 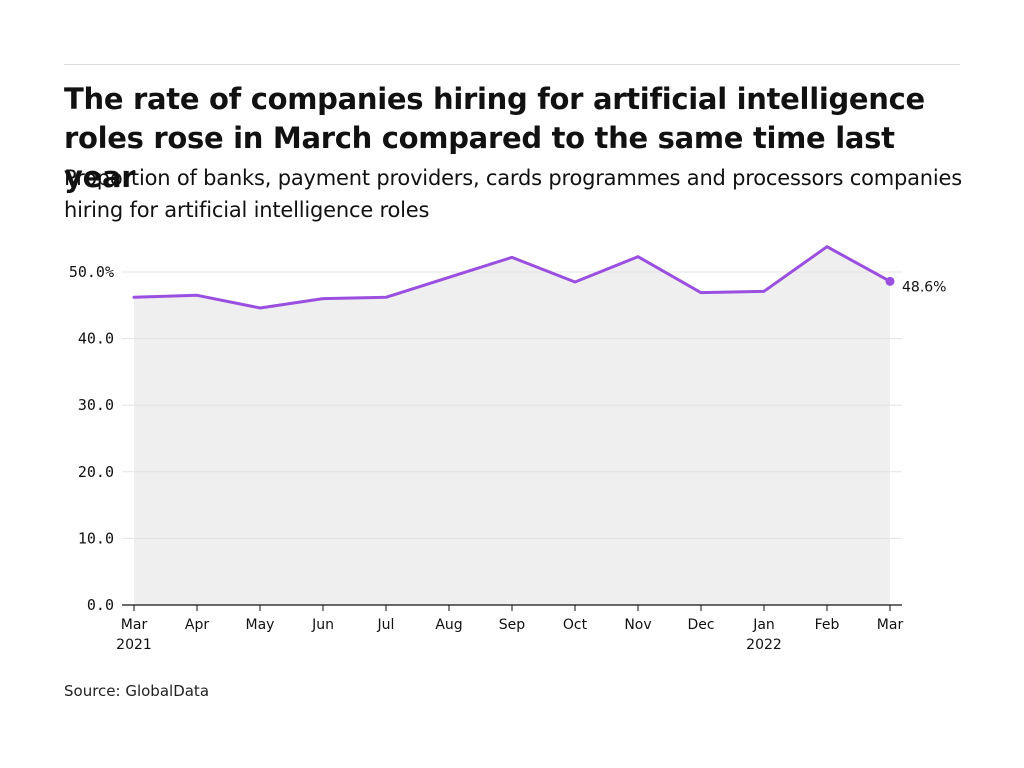 What do you see at coordinates (260, 625) in the screenshot?
I see `x-tick-label: May` at bounding box center [260, 625].